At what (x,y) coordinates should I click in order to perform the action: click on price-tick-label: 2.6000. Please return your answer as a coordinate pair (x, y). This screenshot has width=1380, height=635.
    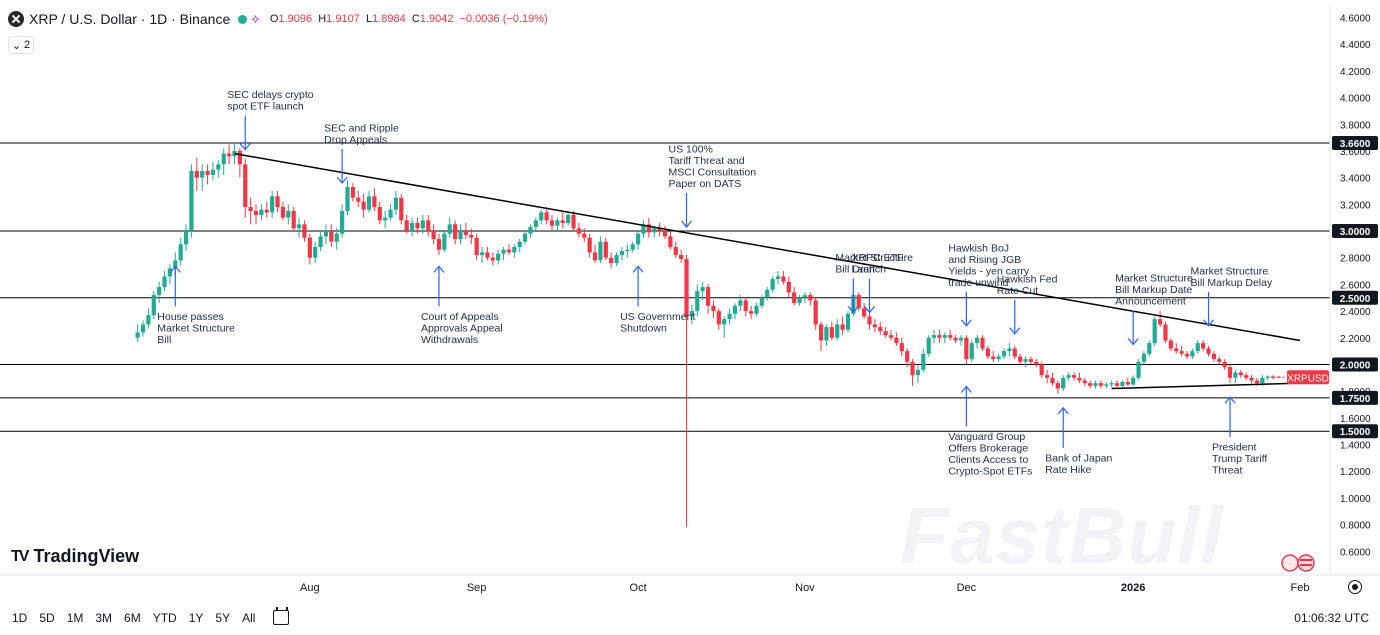
    Looking at the image, I should click on (1355, 285).